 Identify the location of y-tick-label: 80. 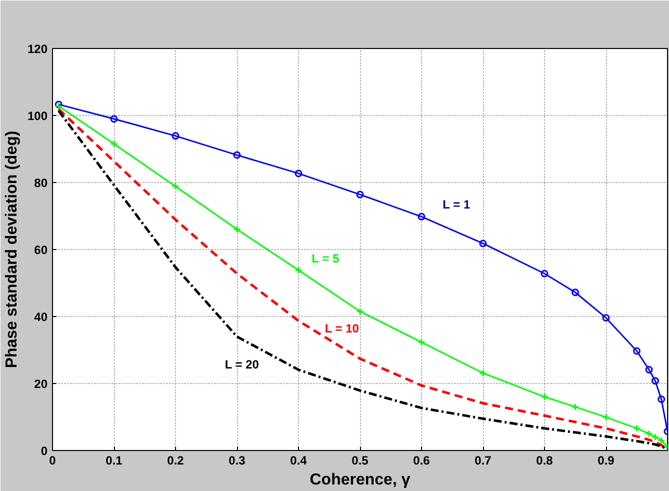
(41, 183).